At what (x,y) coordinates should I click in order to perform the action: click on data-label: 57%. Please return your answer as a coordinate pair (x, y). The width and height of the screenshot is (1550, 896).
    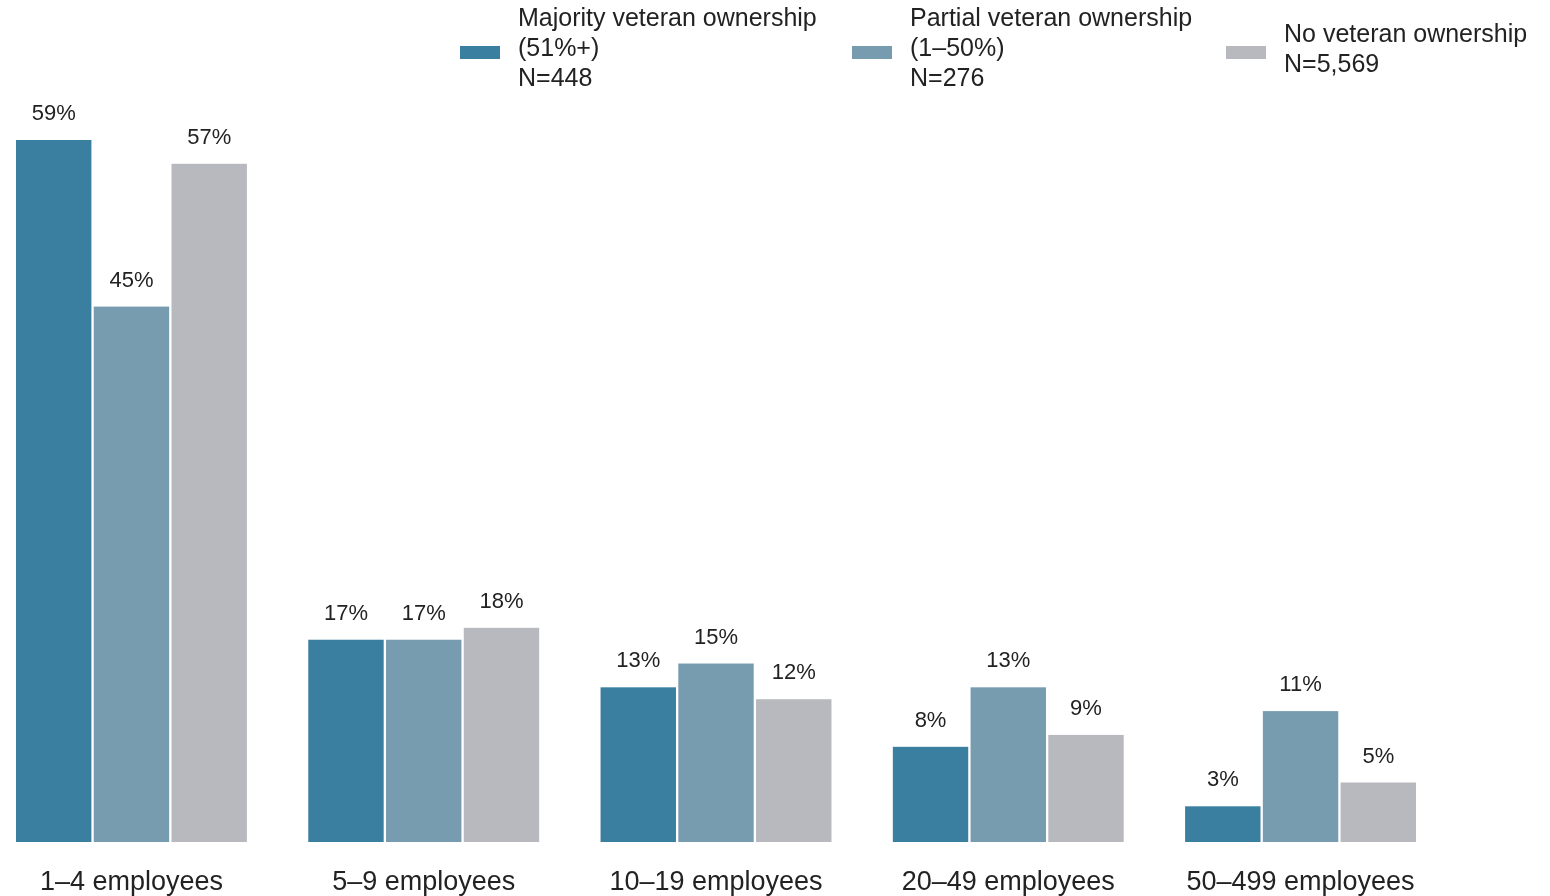
    Looking at the image, I should click on (209, 136).